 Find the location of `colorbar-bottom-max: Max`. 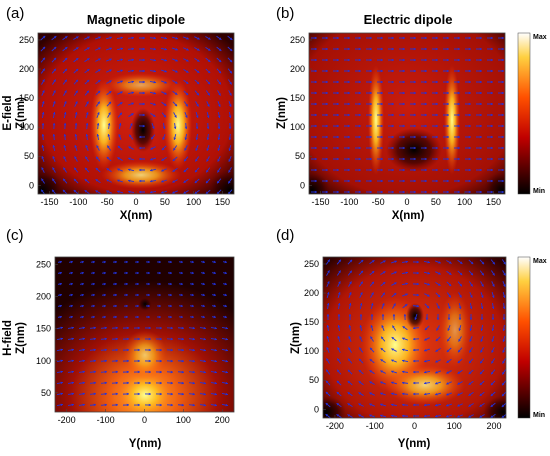

colorbar-bottom-max: Max is located at coordinates (540, 261).